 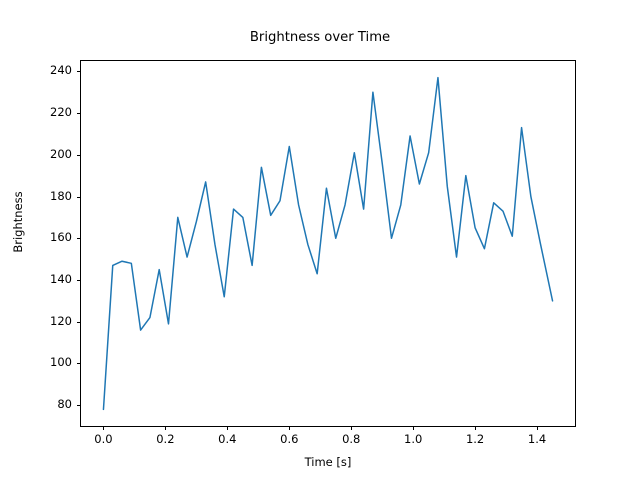 What do you see at coordinates (18, 222) in the screenshot?
I see `y-axis-label: Brightness` at bounding box center [18, 222].